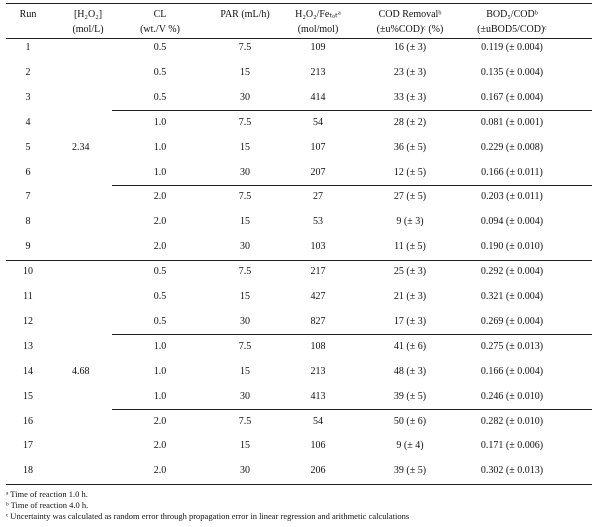  I want to click on cell: 0.094 (± 0.004), so click(512, 222).